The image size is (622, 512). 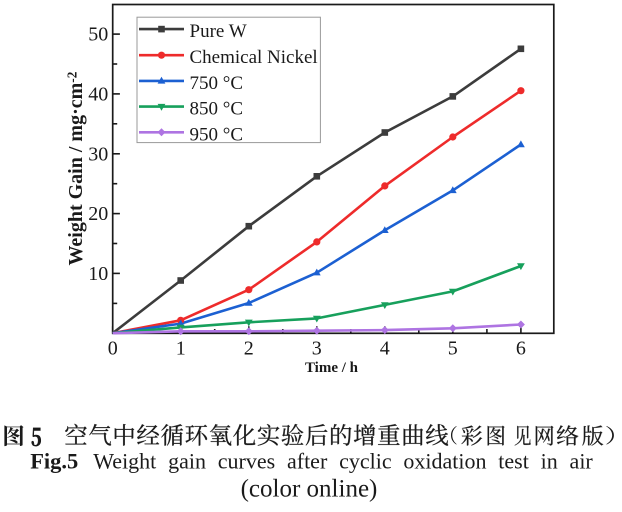 I want to click on svg-text: Fig.5, so click(x=54, y=461).